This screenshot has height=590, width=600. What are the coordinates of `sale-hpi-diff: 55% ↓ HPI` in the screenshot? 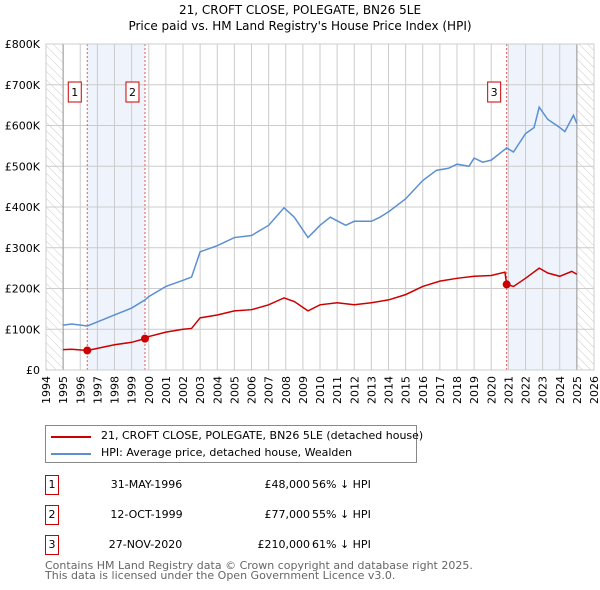 It's located at (341, 514).